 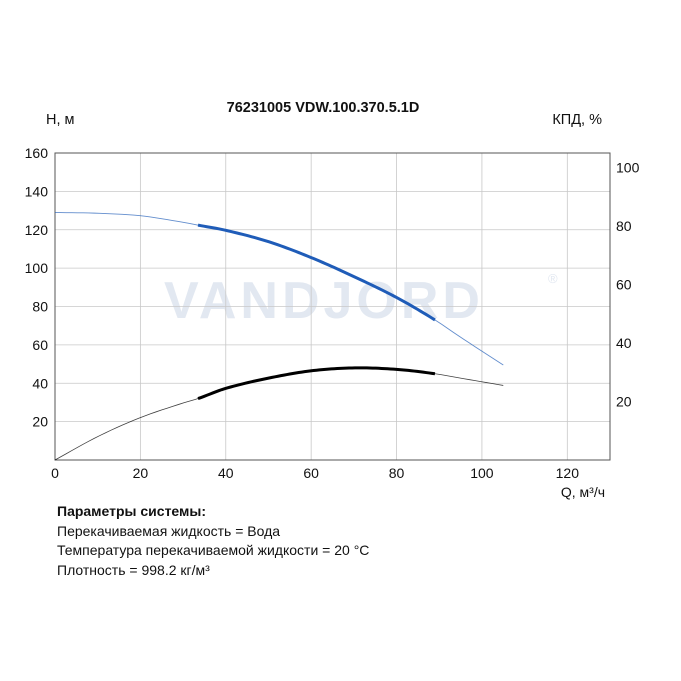 I want to click on x-tick-label: 0, so click(x=55, y=473).